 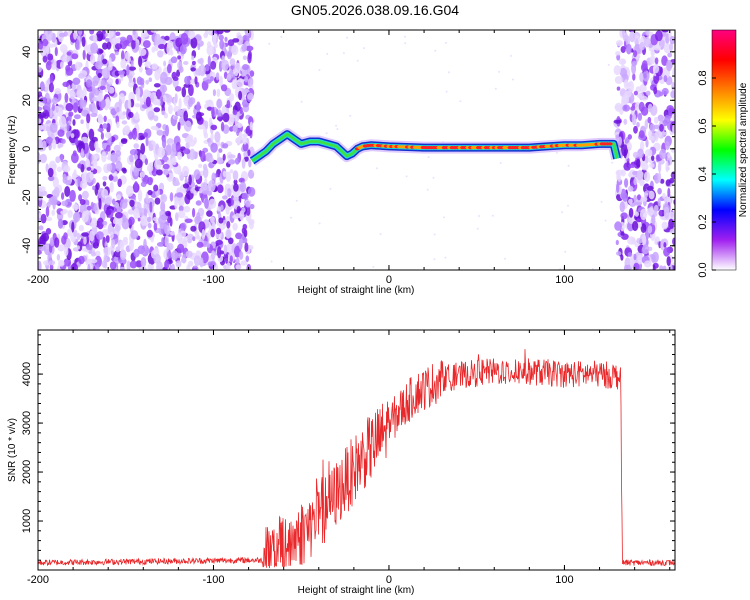 What do you see at coordinates (213, 280) in the screenshot?
I see `x-tick-label: -100` at bounding box center [213, 280].